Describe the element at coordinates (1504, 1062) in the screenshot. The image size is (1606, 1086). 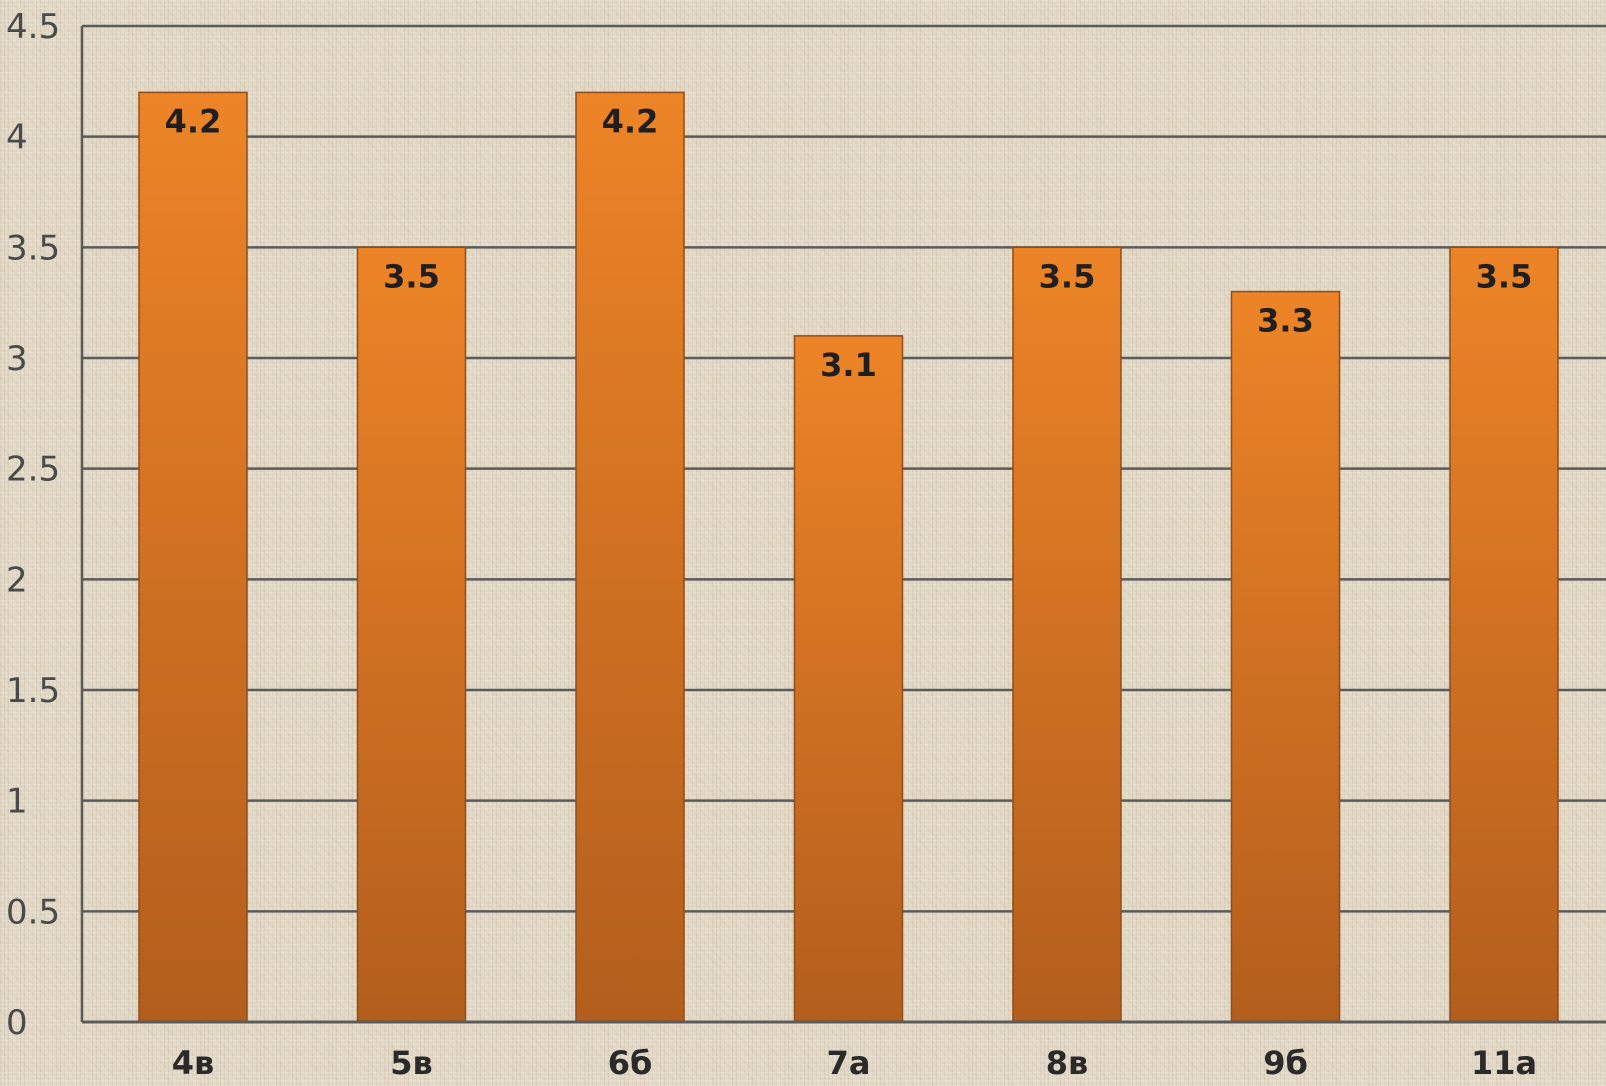
I see `x-tick-label: 11а` at that location.